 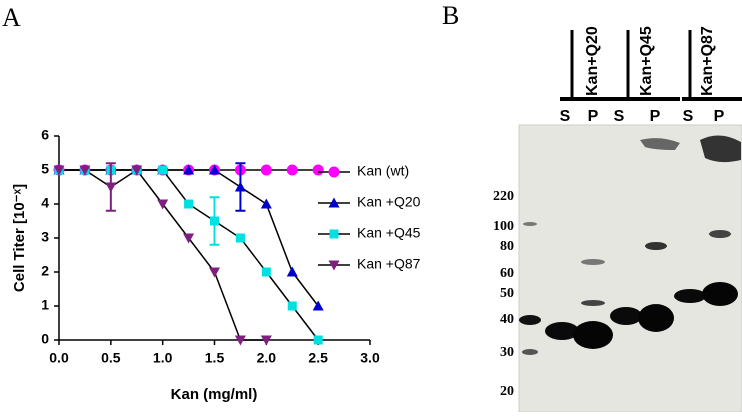 I want to click on panel-label: B, so click(x=450, y=15).